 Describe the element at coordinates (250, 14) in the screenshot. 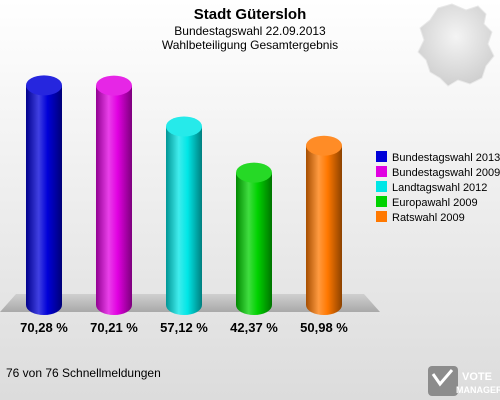

I see `chart-title: Stadt Gütersloh` at that location.